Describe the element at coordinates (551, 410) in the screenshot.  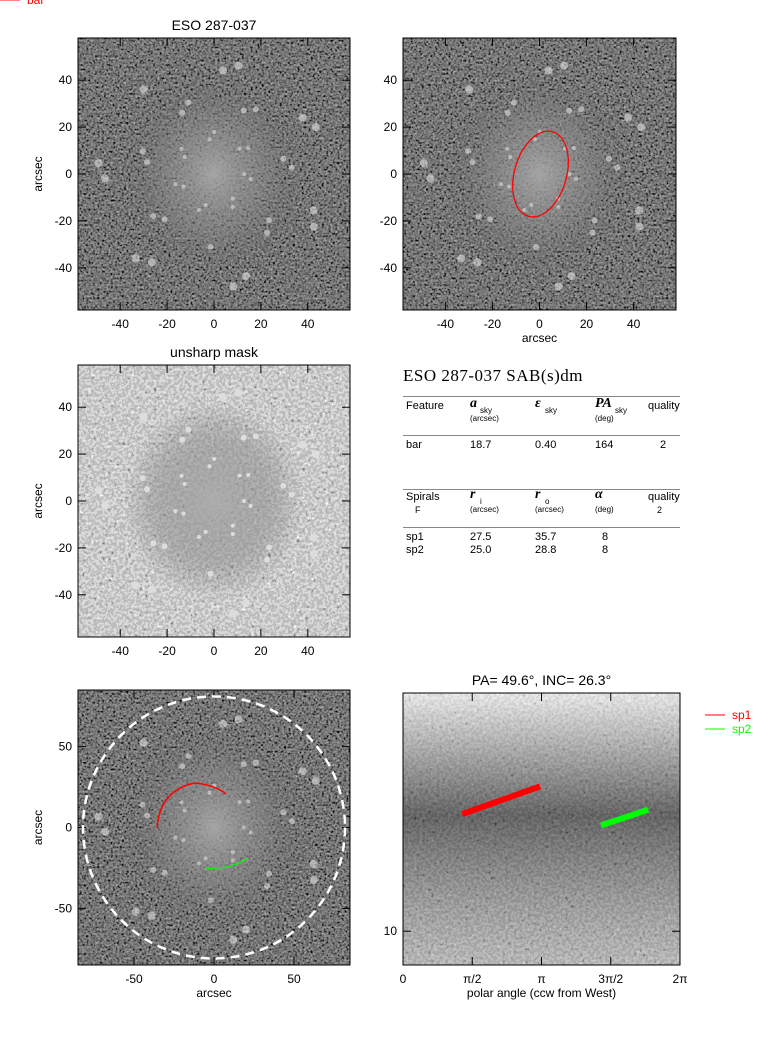
I see `column-sub: sky` at that location.